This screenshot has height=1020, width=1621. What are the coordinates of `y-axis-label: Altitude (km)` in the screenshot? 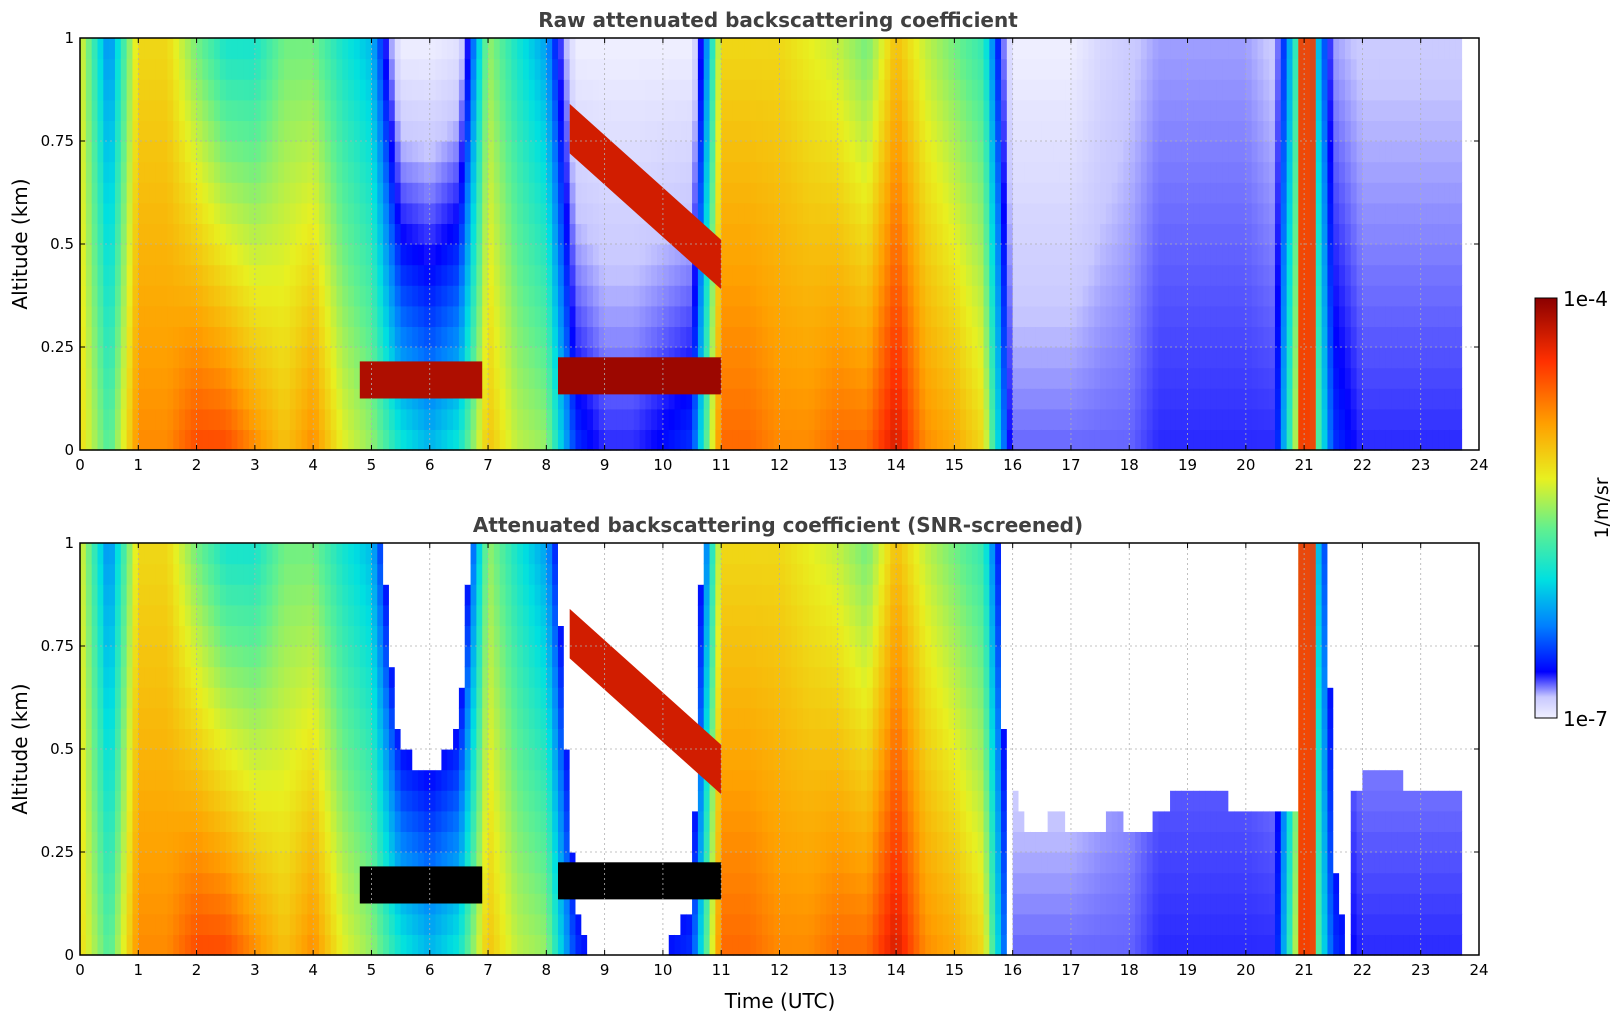 It's located at (20, 243).